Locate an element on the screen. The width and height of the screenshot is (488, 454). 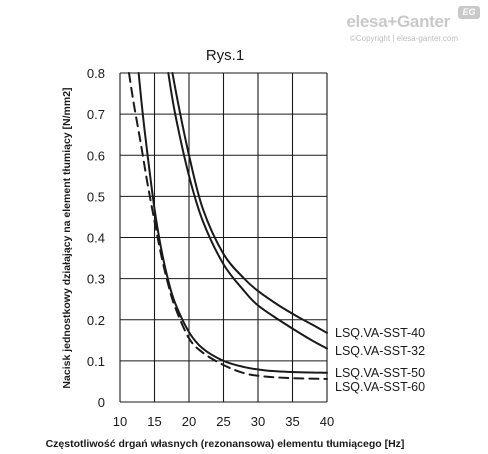
y-tick-label: 0.1 is located at coordinates (96, 361).